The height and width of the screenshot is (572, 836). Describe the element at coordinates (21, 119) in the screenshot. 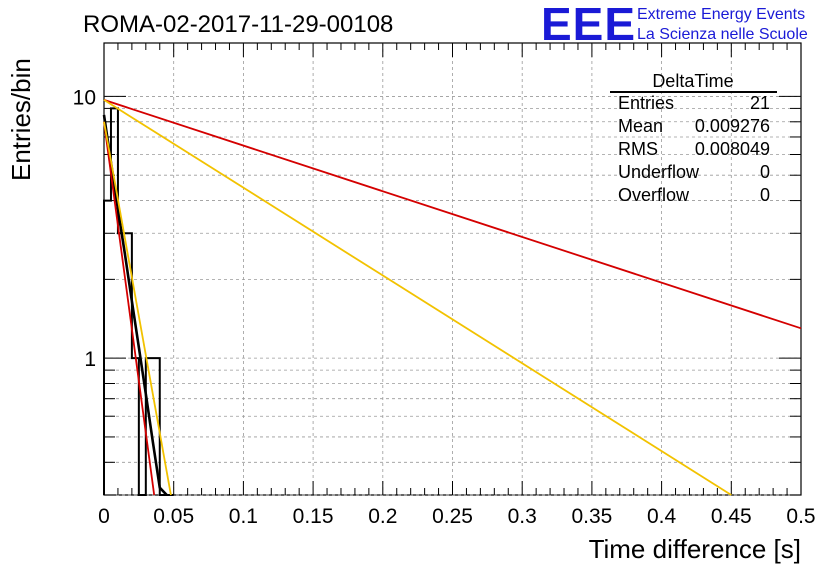

I see `y-axis-label: Entries/bin` at that location.